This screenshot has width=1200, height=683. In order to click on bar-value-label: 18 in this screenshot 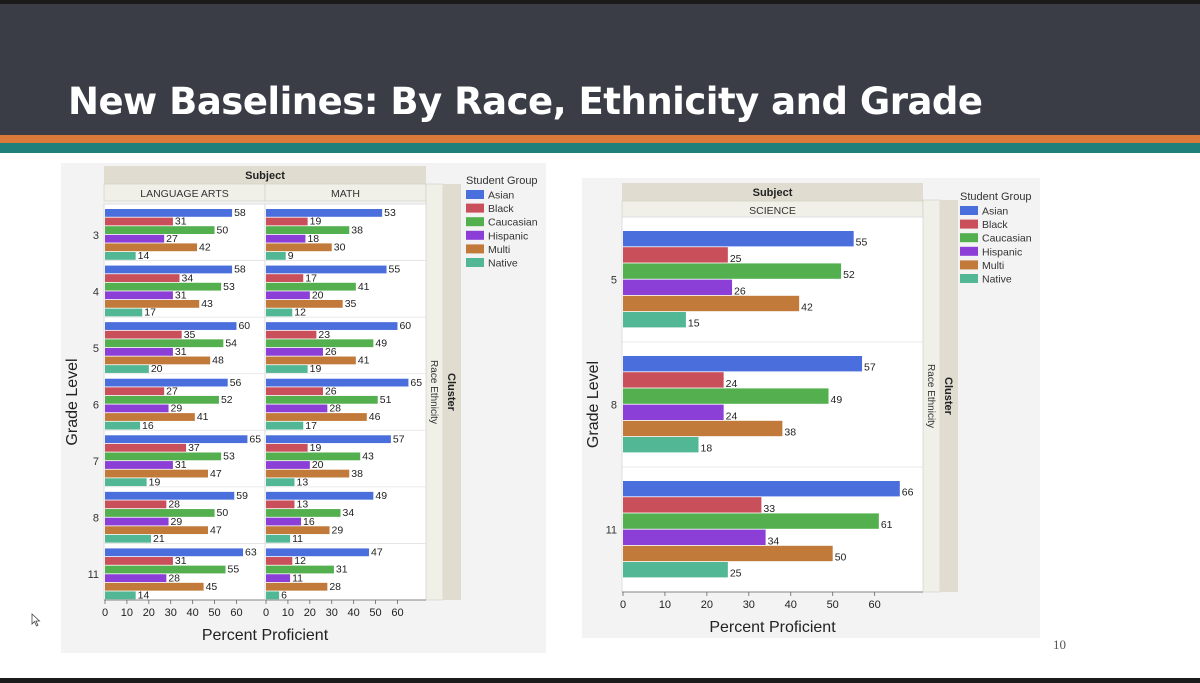, I will do `click(706, 449)`.